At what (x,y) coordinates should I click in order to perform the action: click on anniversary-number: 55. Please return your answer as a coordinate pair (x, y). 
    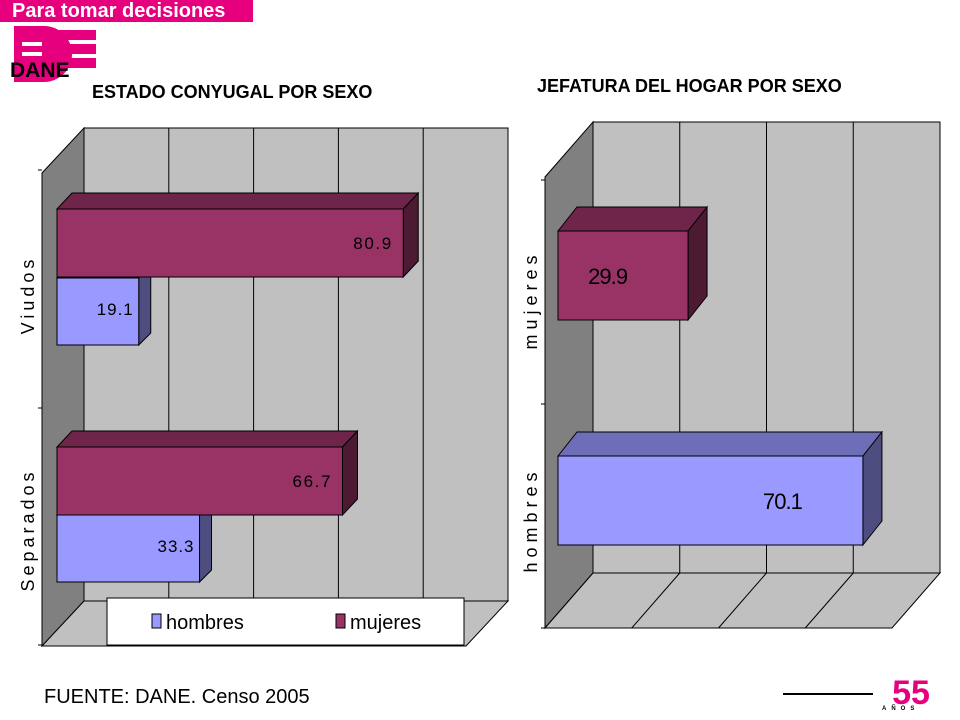
    Looking at the image, I should click on (911, 692).